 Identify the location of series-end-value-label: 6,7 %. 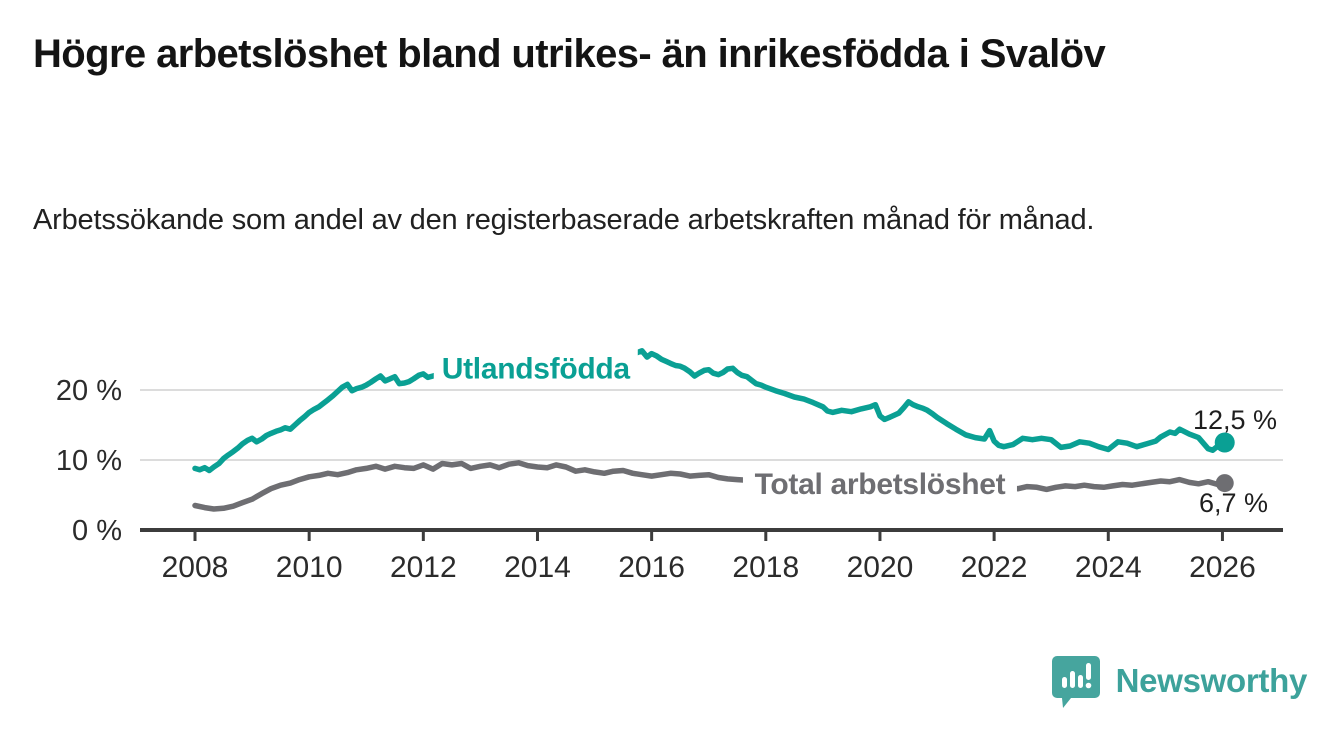
(1233, 503).